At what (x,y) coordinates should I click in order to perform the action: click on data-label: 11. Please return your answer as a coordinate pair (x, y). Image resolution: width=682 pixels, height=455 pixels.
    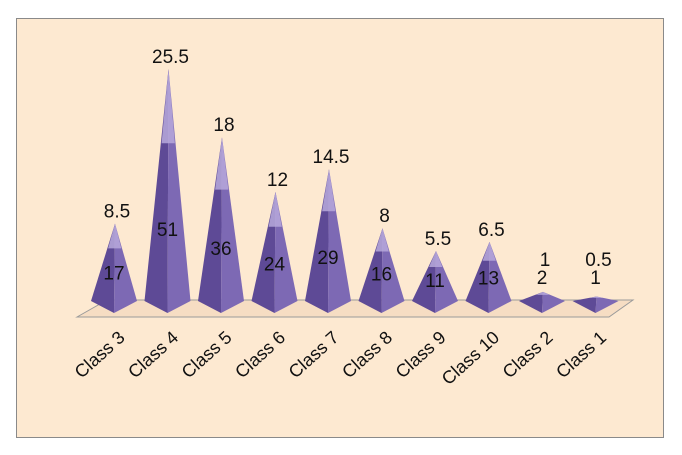
    Looking at the image, I should click on (435, 281).